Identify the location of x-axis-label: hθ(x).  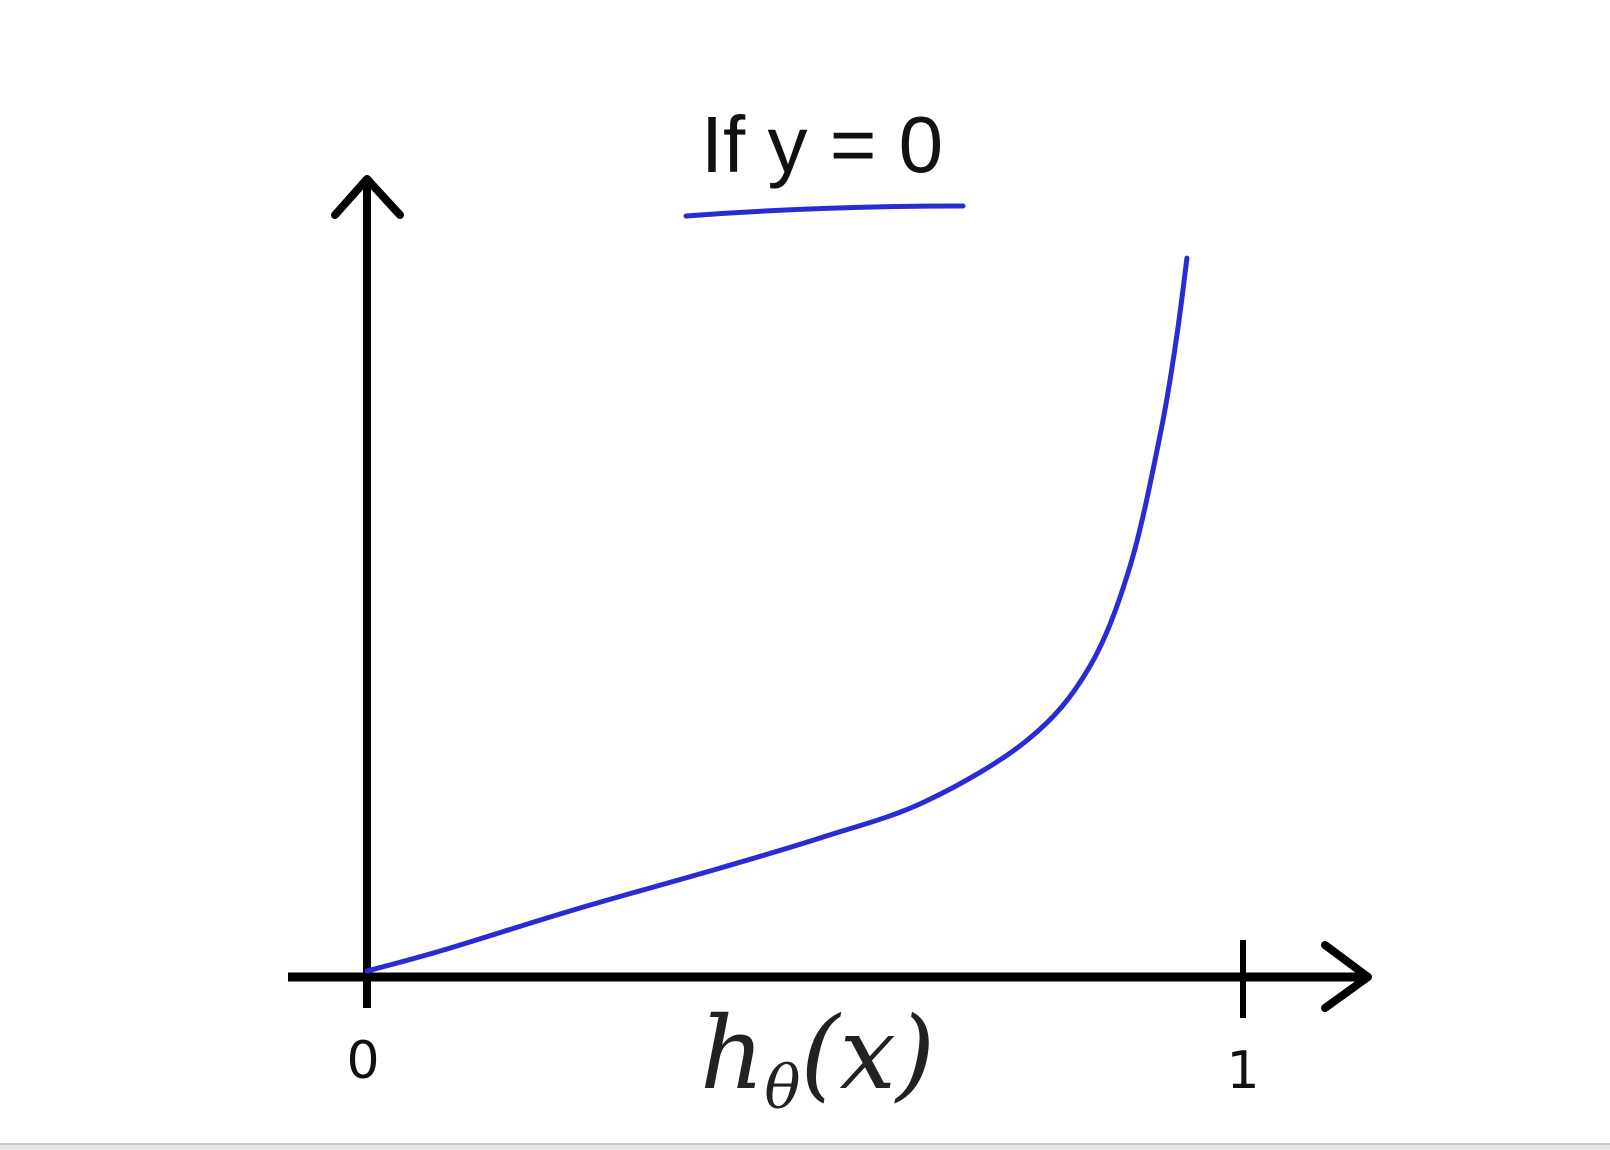
(817, 1059).